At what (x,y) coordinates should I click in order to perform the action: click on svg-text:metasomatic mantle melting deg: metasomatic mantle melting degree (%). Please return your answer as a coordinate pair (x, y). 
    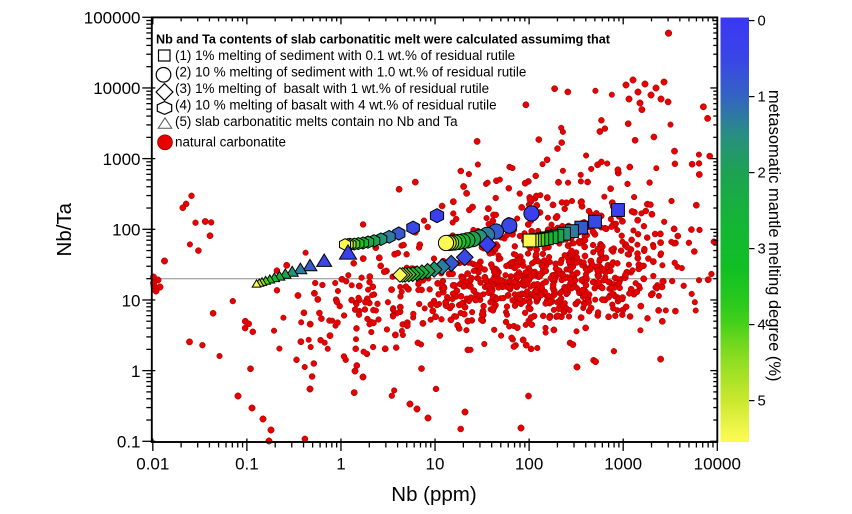
    Looking at the image, I should click on (774, 236).